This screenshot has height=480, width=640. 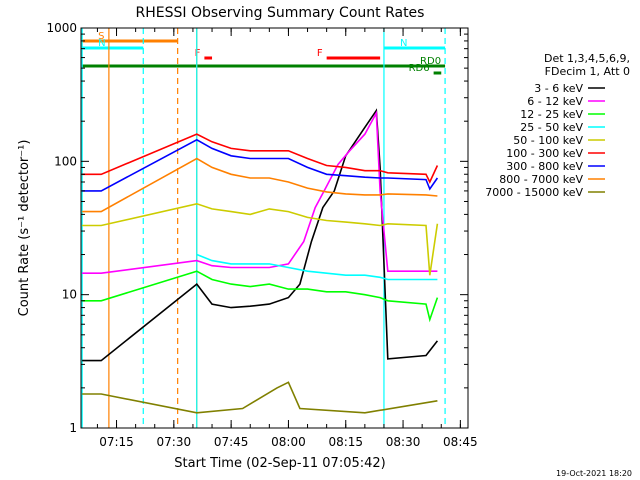 What do you see at coordinates (558, 88) in the screenshot?
I see `legend-label: 3 - 6 keV` at bounding box center [558, 88].